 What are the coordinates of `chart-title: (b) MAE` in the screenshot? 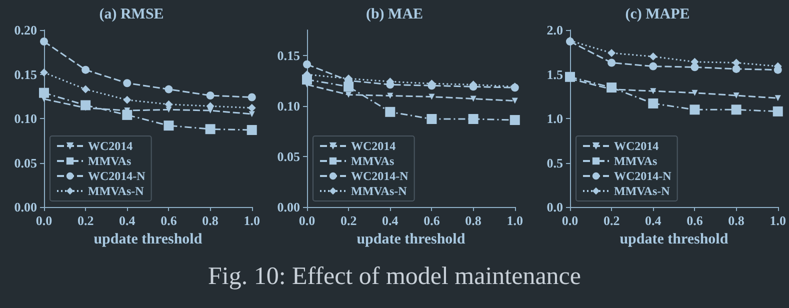 It's located at (395, 14).